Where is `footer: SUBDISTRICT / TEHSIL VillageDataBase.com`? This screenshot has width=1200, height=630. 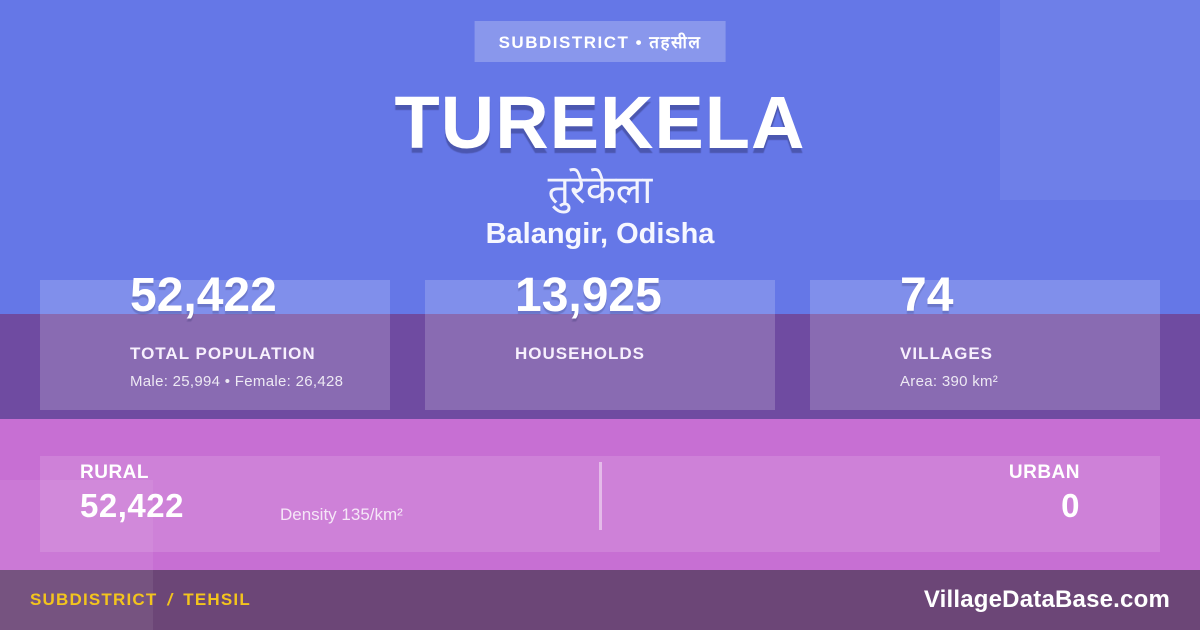
footer: SUBDISTRICT / TEHSIL VillageDataBase.com is located at coordinates (600, 600).